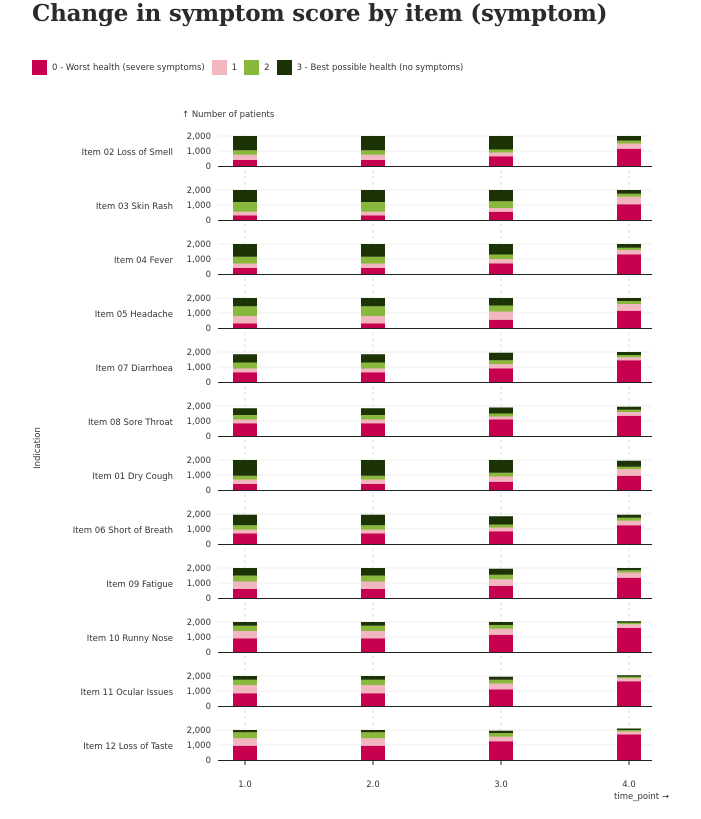  I want to click on legend-label-2: 2, so click(267, 67).